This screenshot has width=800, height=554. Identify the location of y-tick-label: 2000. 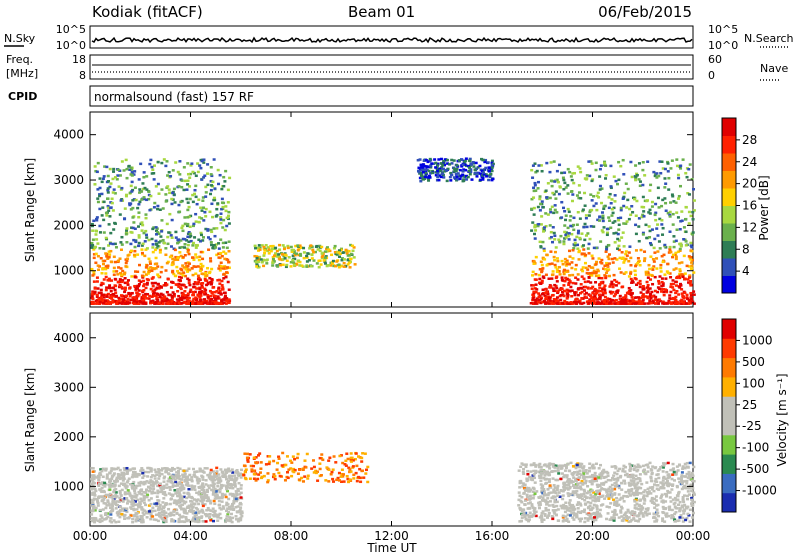
(68, 225).